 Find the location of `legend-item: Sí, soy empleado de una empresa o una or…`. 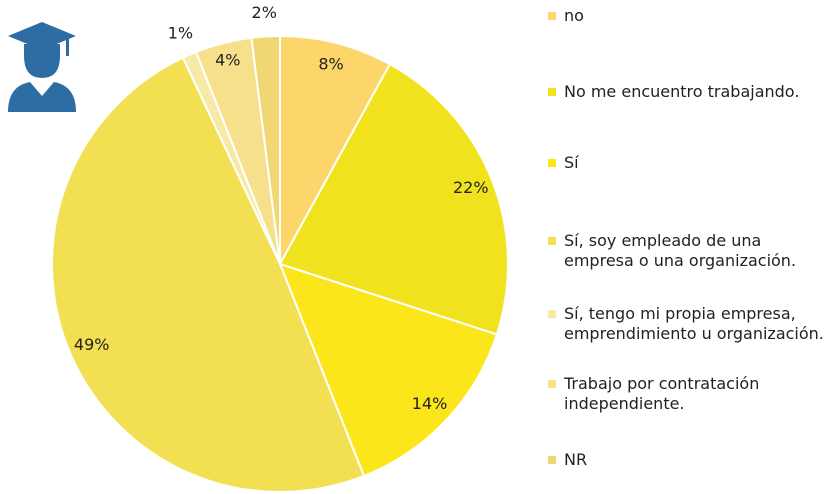

legend-item: Sí, soy empleado de una empresa o una or… is located at coordinates (688, 251).